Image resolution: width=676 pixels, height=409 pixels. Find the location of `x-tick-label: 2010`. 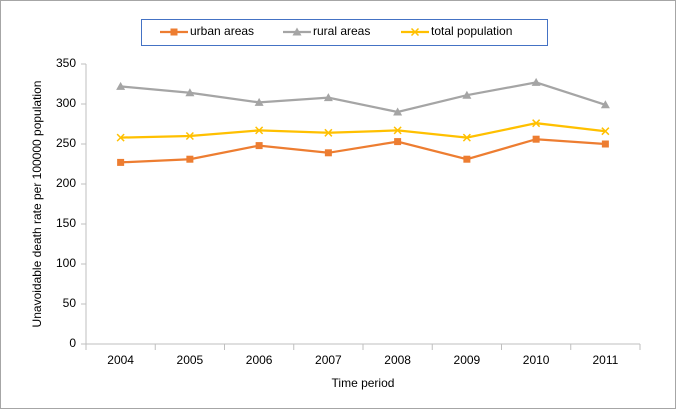

x-tick-label: 2010 is located at coordinates (536, 360).